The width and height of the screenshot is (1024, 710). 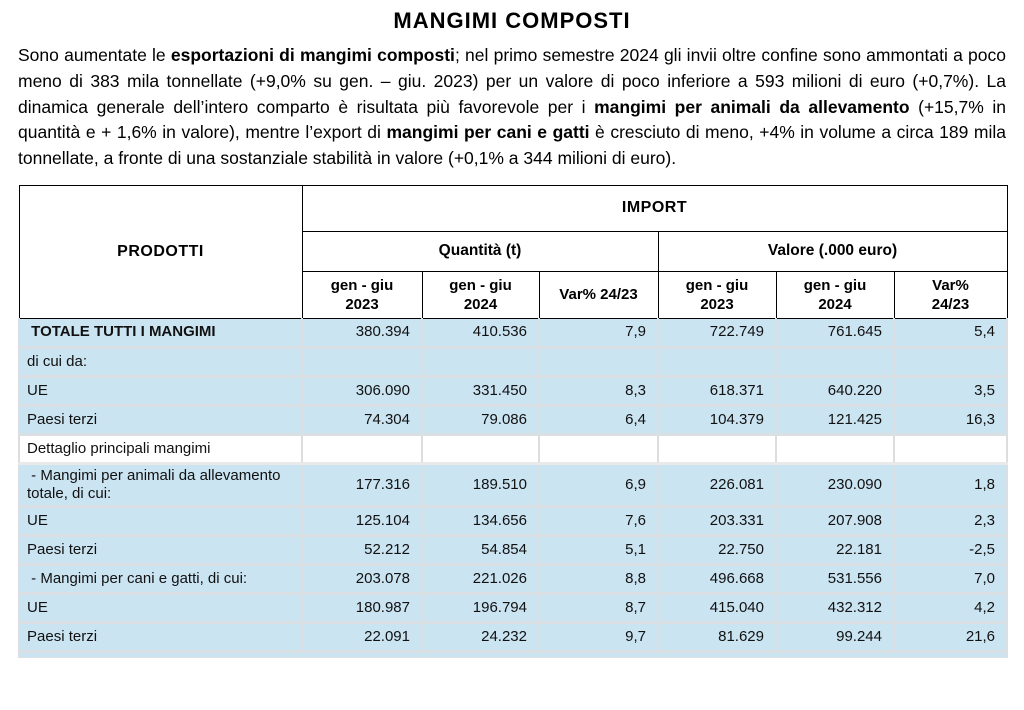 I want to click on table-row: UE 306.090 331.450 8,3 618.371 640.220 3,5, so click(x=513, y=391).